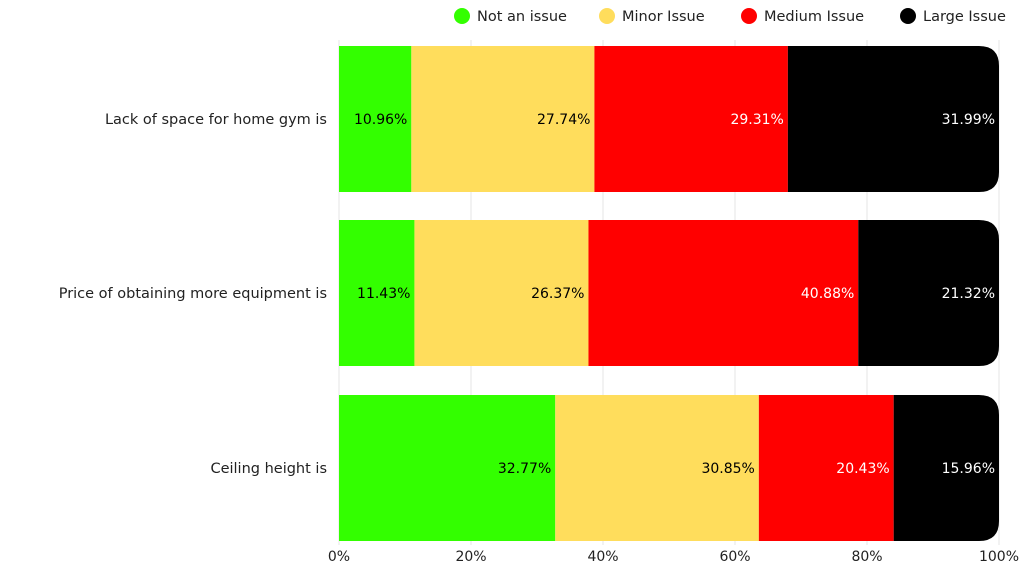 The width and height of the screenshot is (1024, 580). Describe the element at coordinates (383, 294) in the screenshot. I see `data-label: 11.43%` at that location.